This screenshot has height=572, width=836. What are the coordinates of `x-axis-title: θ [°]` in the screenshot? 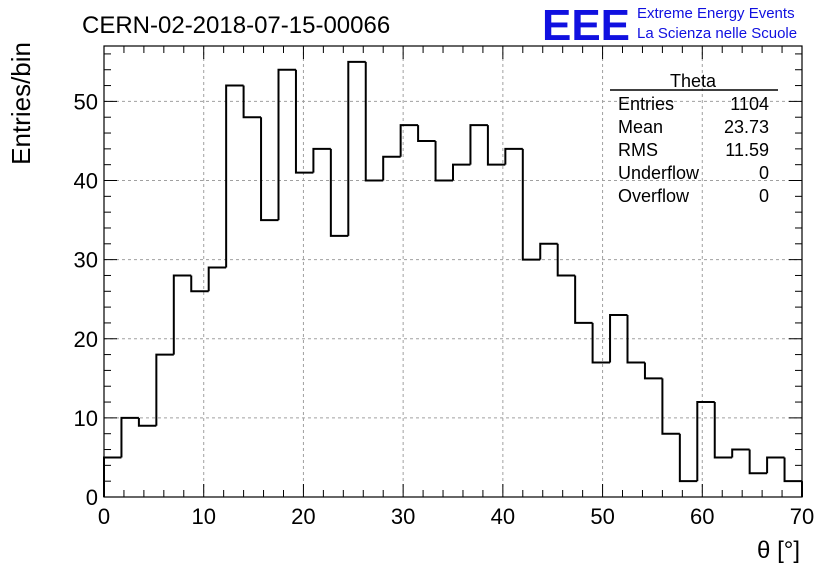 It's located at (778, 550).